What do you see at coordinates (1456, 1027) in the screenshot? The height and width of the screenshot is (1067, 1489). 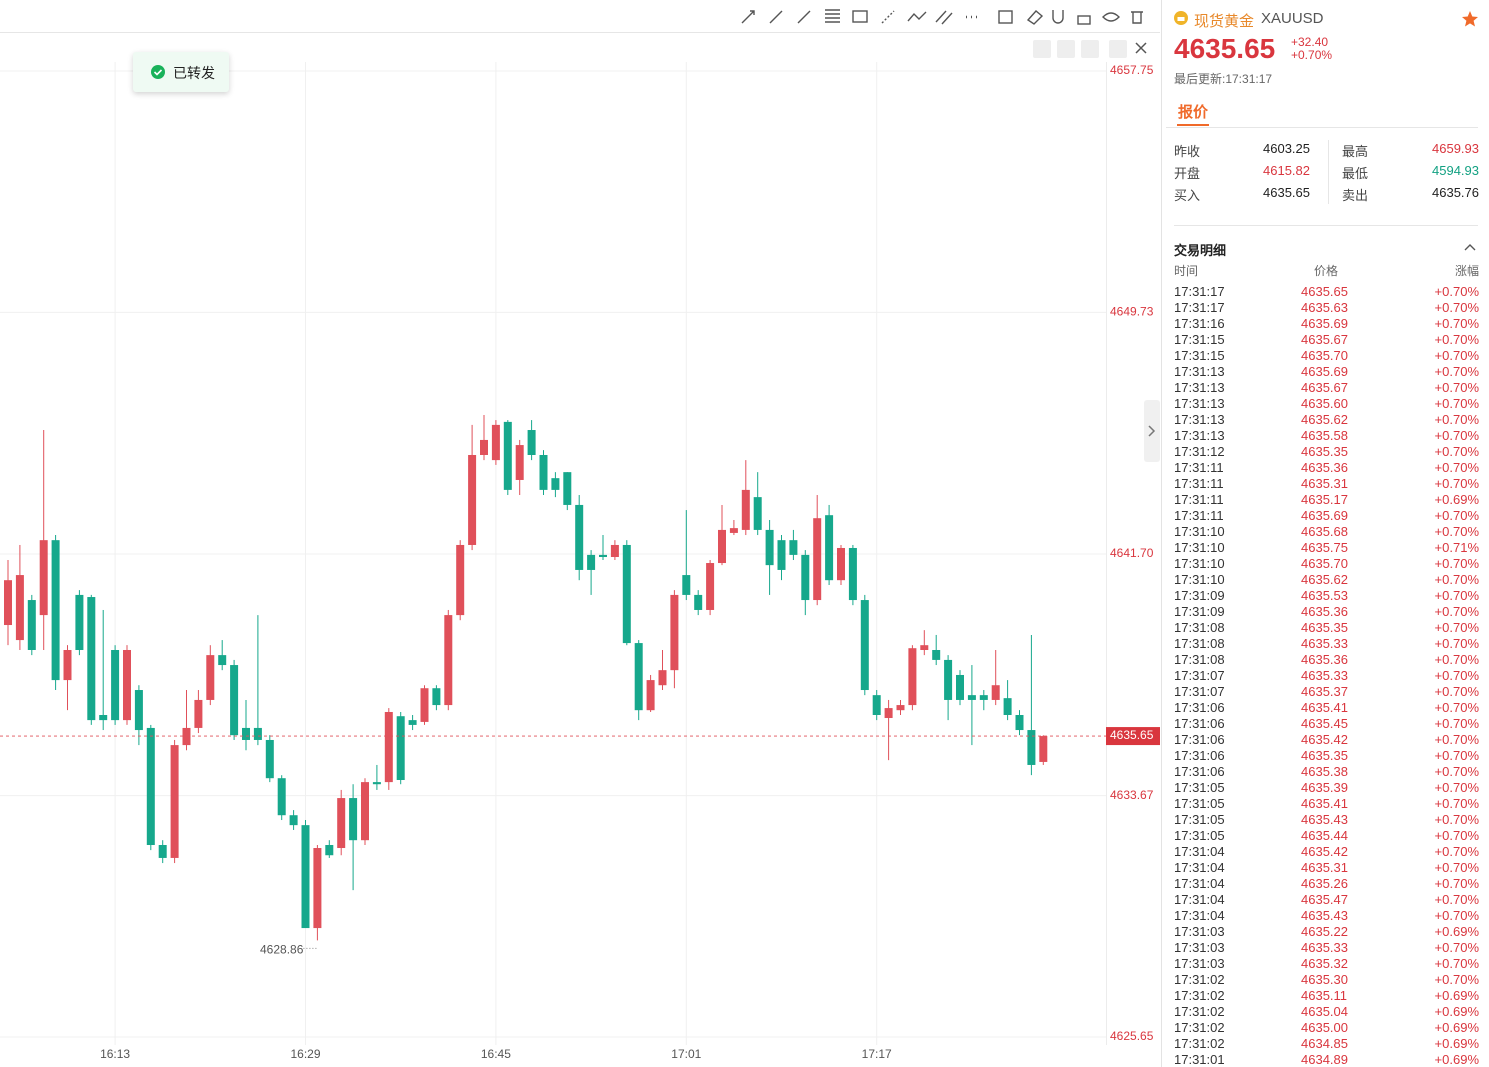 I see `trade-change: +0.69%` at bounding box center [1456, 1027].